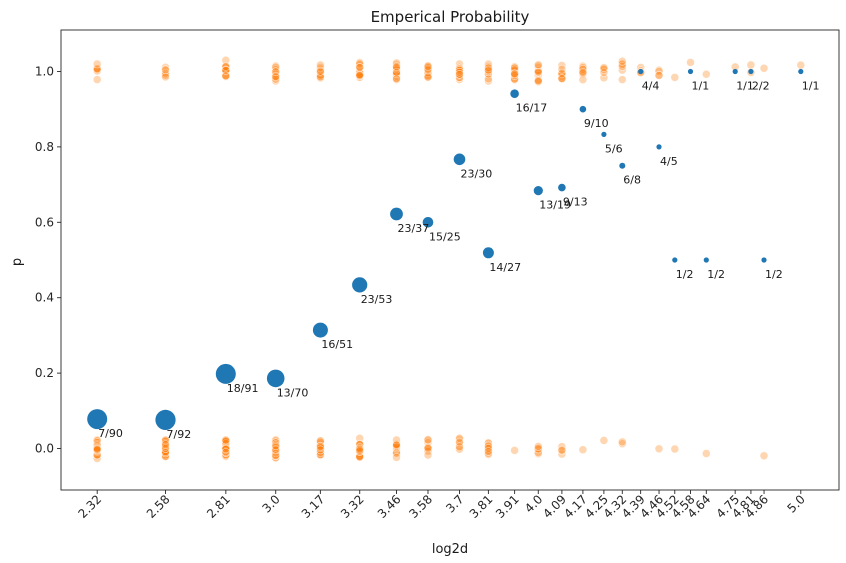 The width and height of the screenshot is (846, 563). Describe the element at coordinates (651, 86) in the screenshot. I see `point-label: 4/4` at that location.